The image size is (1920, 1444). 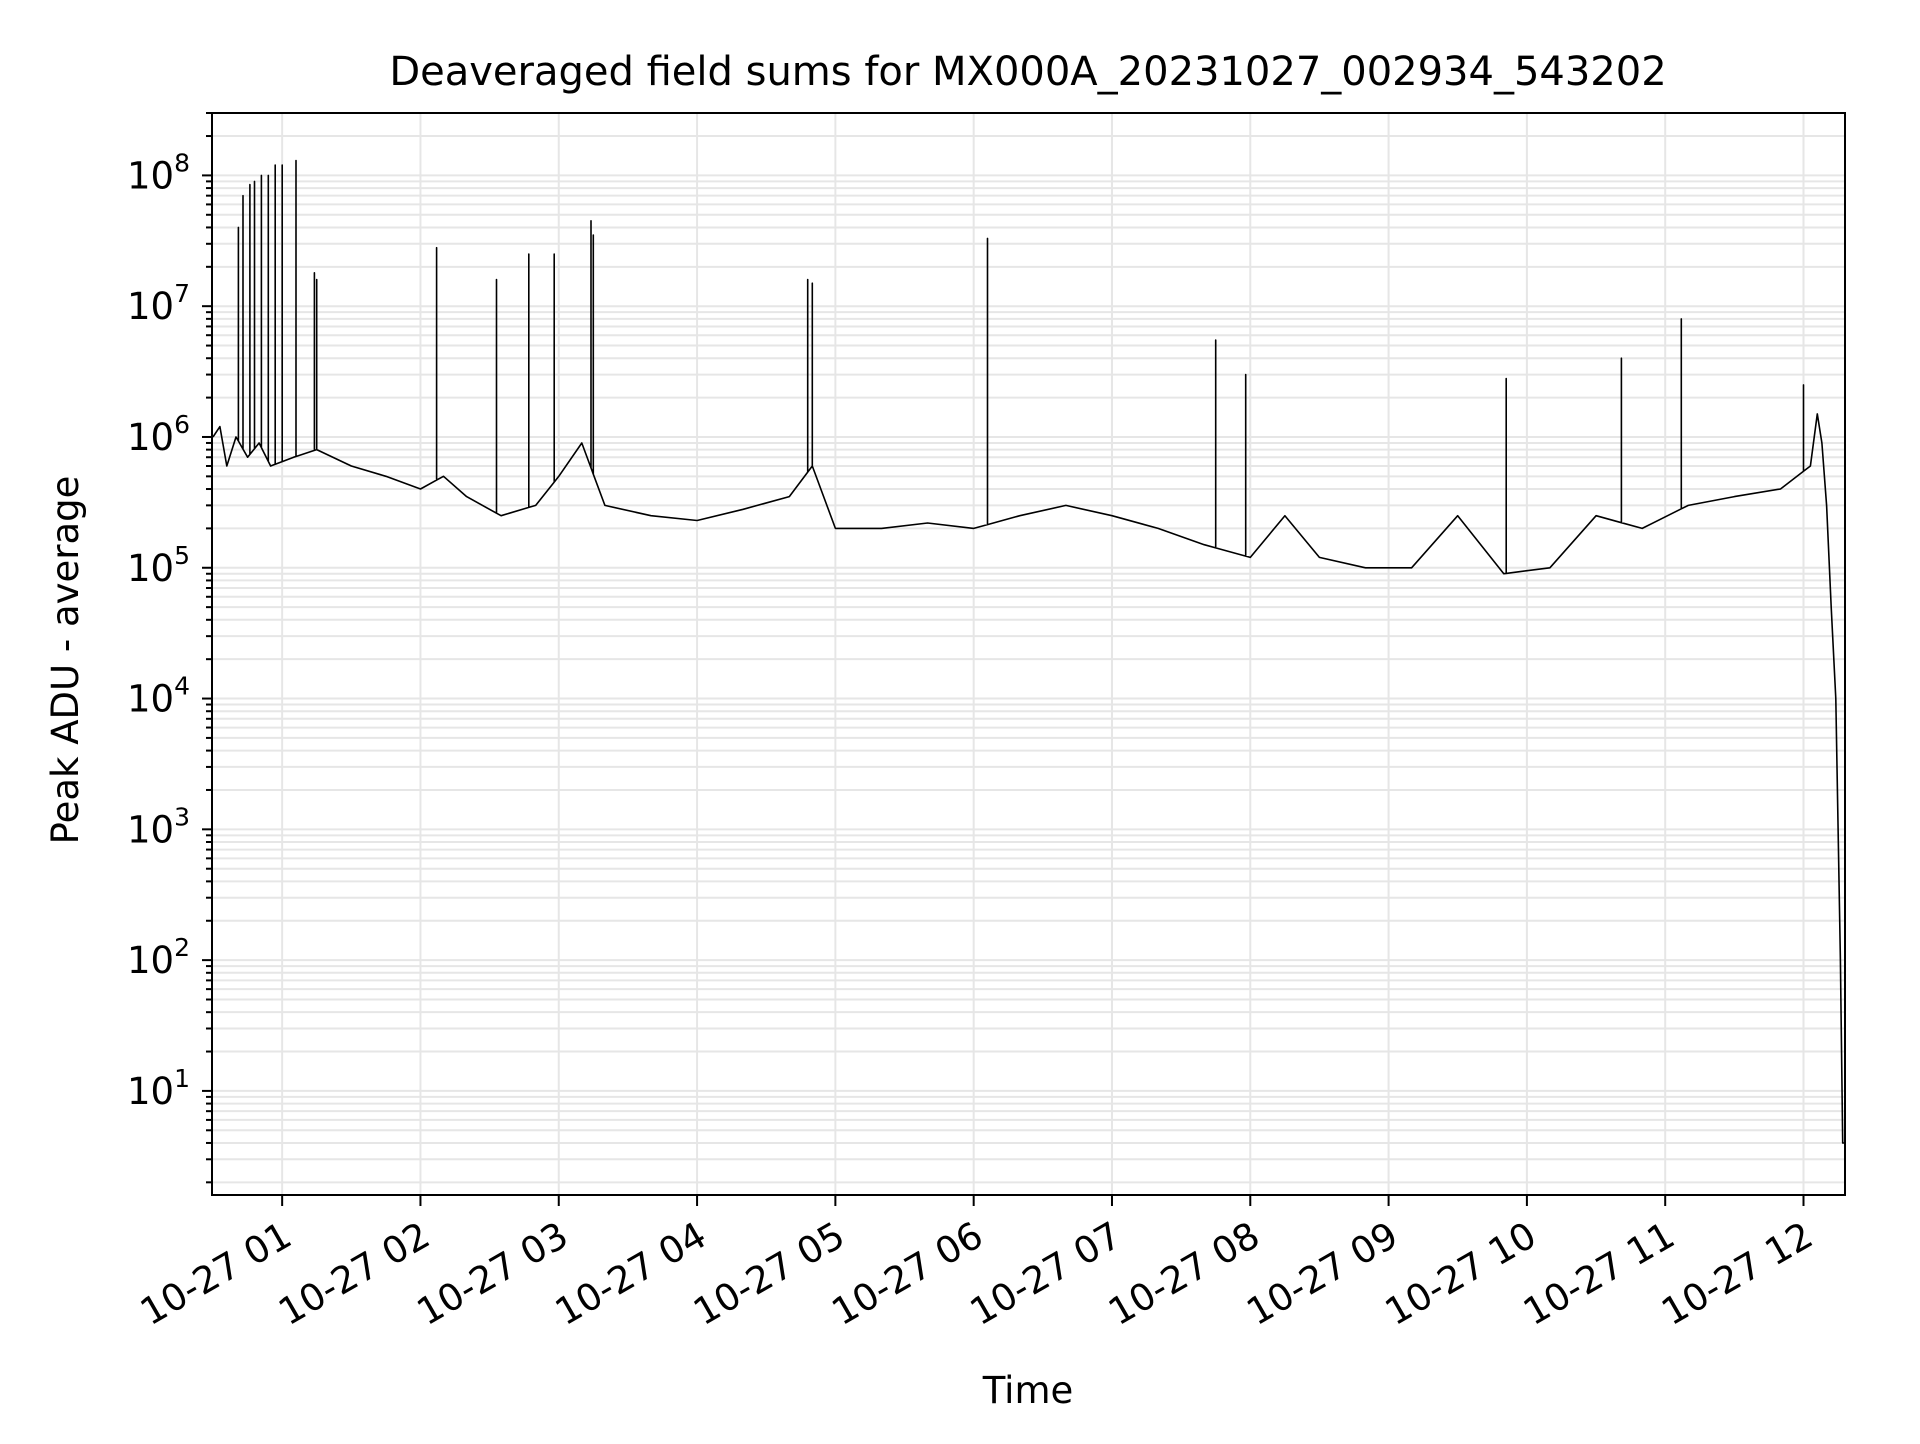 I want to click on y-tick-label: 10², so click(x=158, y=957).